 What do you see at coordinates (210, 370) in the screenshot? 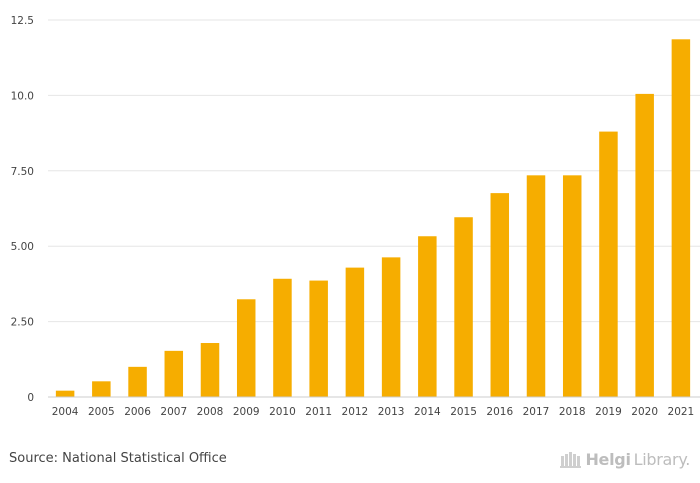
I see `bar-2008` at bounding box center [210, 370].